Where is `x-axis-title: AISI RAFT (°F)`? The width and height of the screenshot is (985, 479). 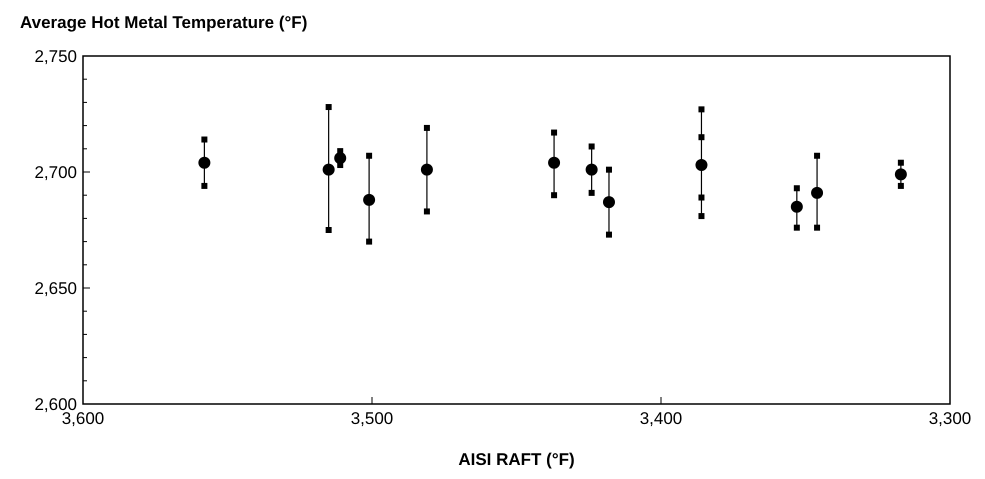 x-axis-title: AISI RAFT (°F) is located at coordinates (516, 459).